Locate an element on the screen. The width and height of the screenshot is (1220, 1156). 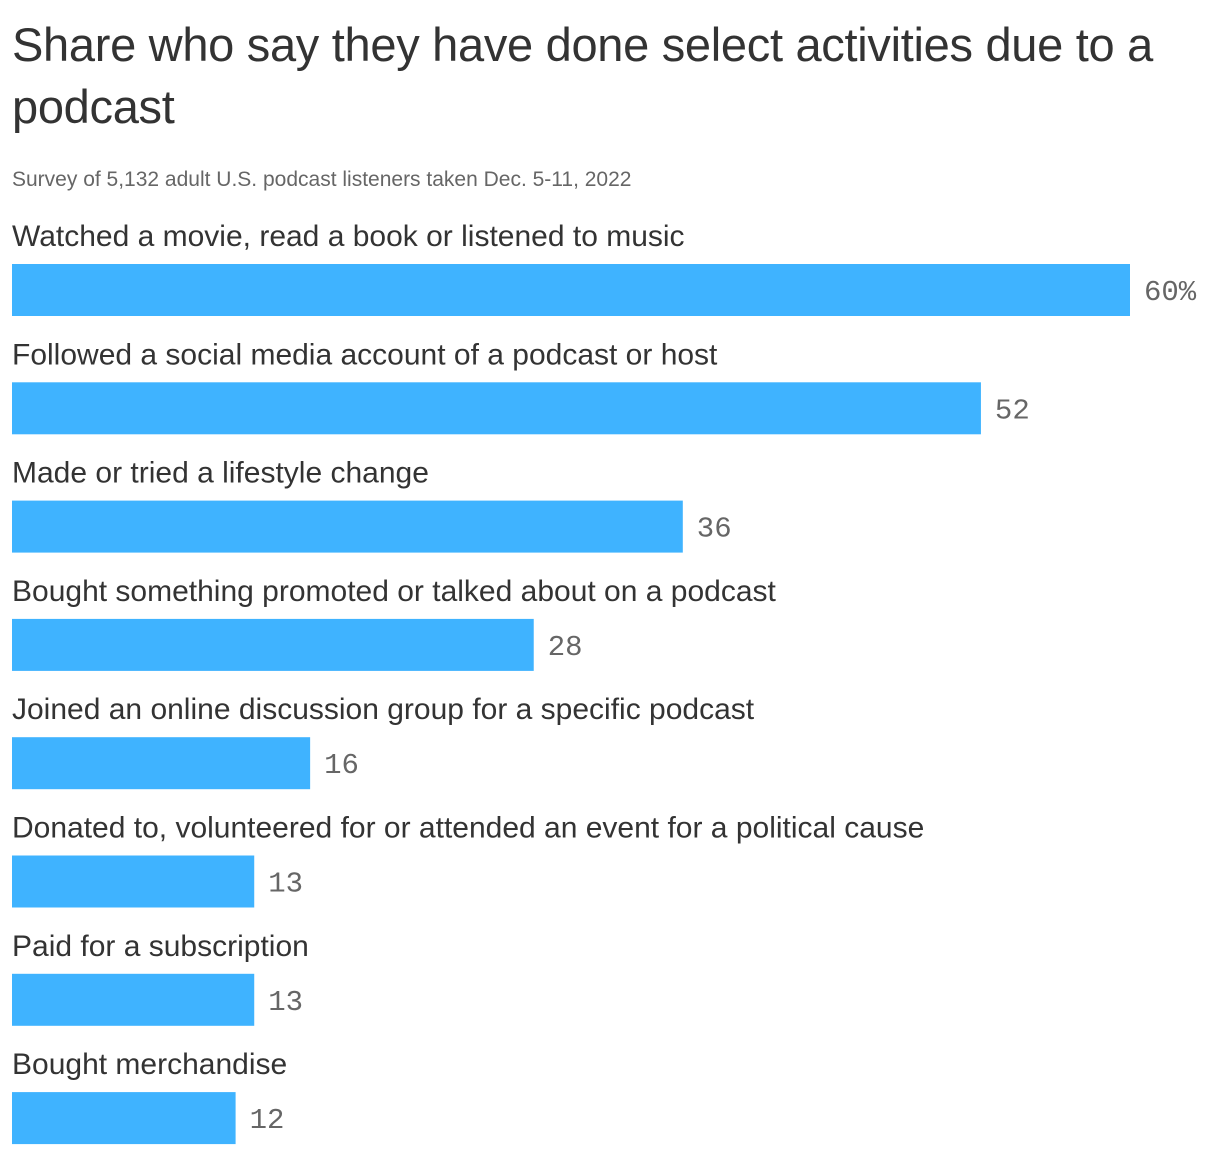
category-label: Paid for a subscription is located at coordinates (160, 946).